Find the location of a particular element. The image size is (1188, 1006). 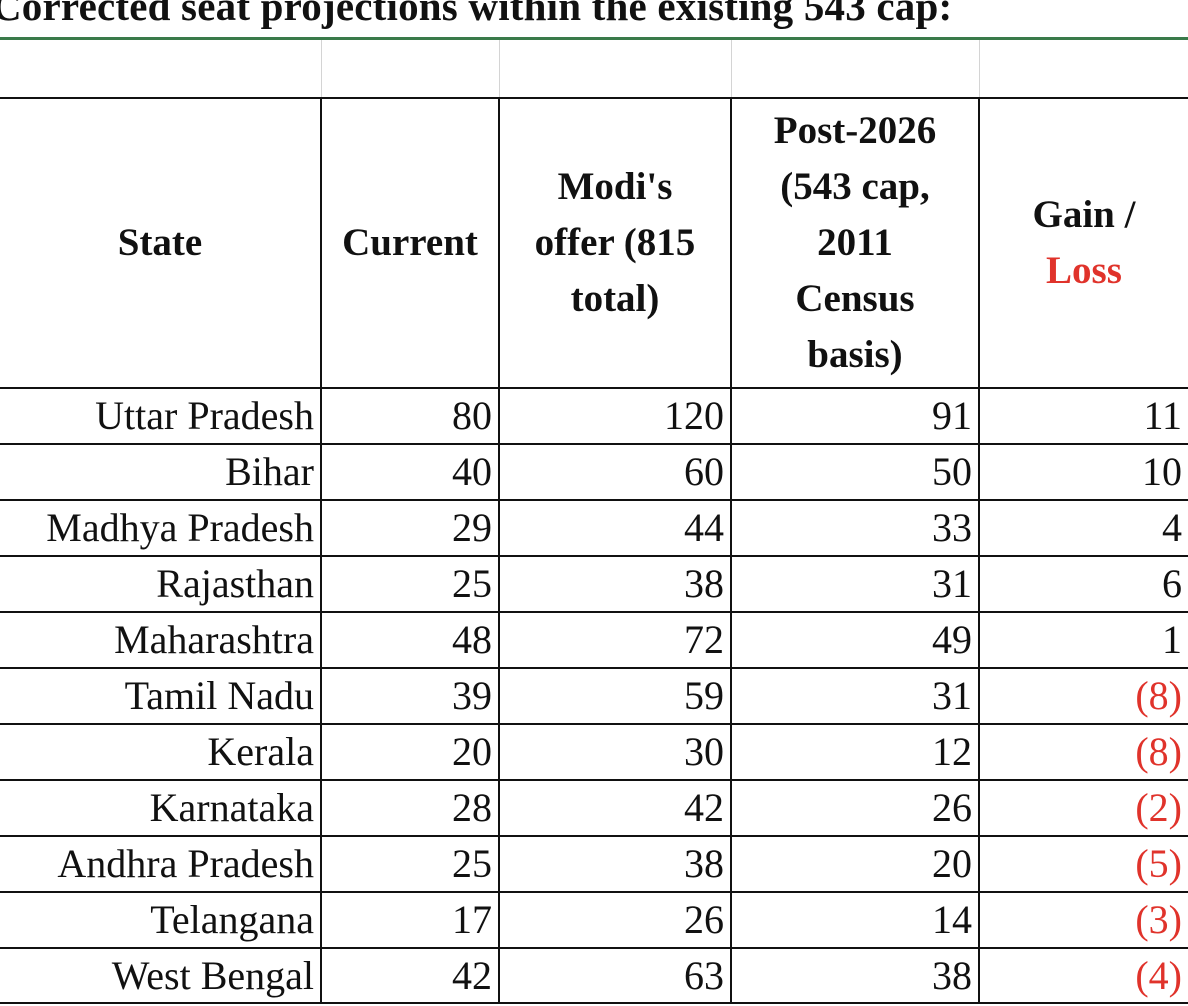

cell-post-2026-value: 50 is located at coordinates (952, 471).